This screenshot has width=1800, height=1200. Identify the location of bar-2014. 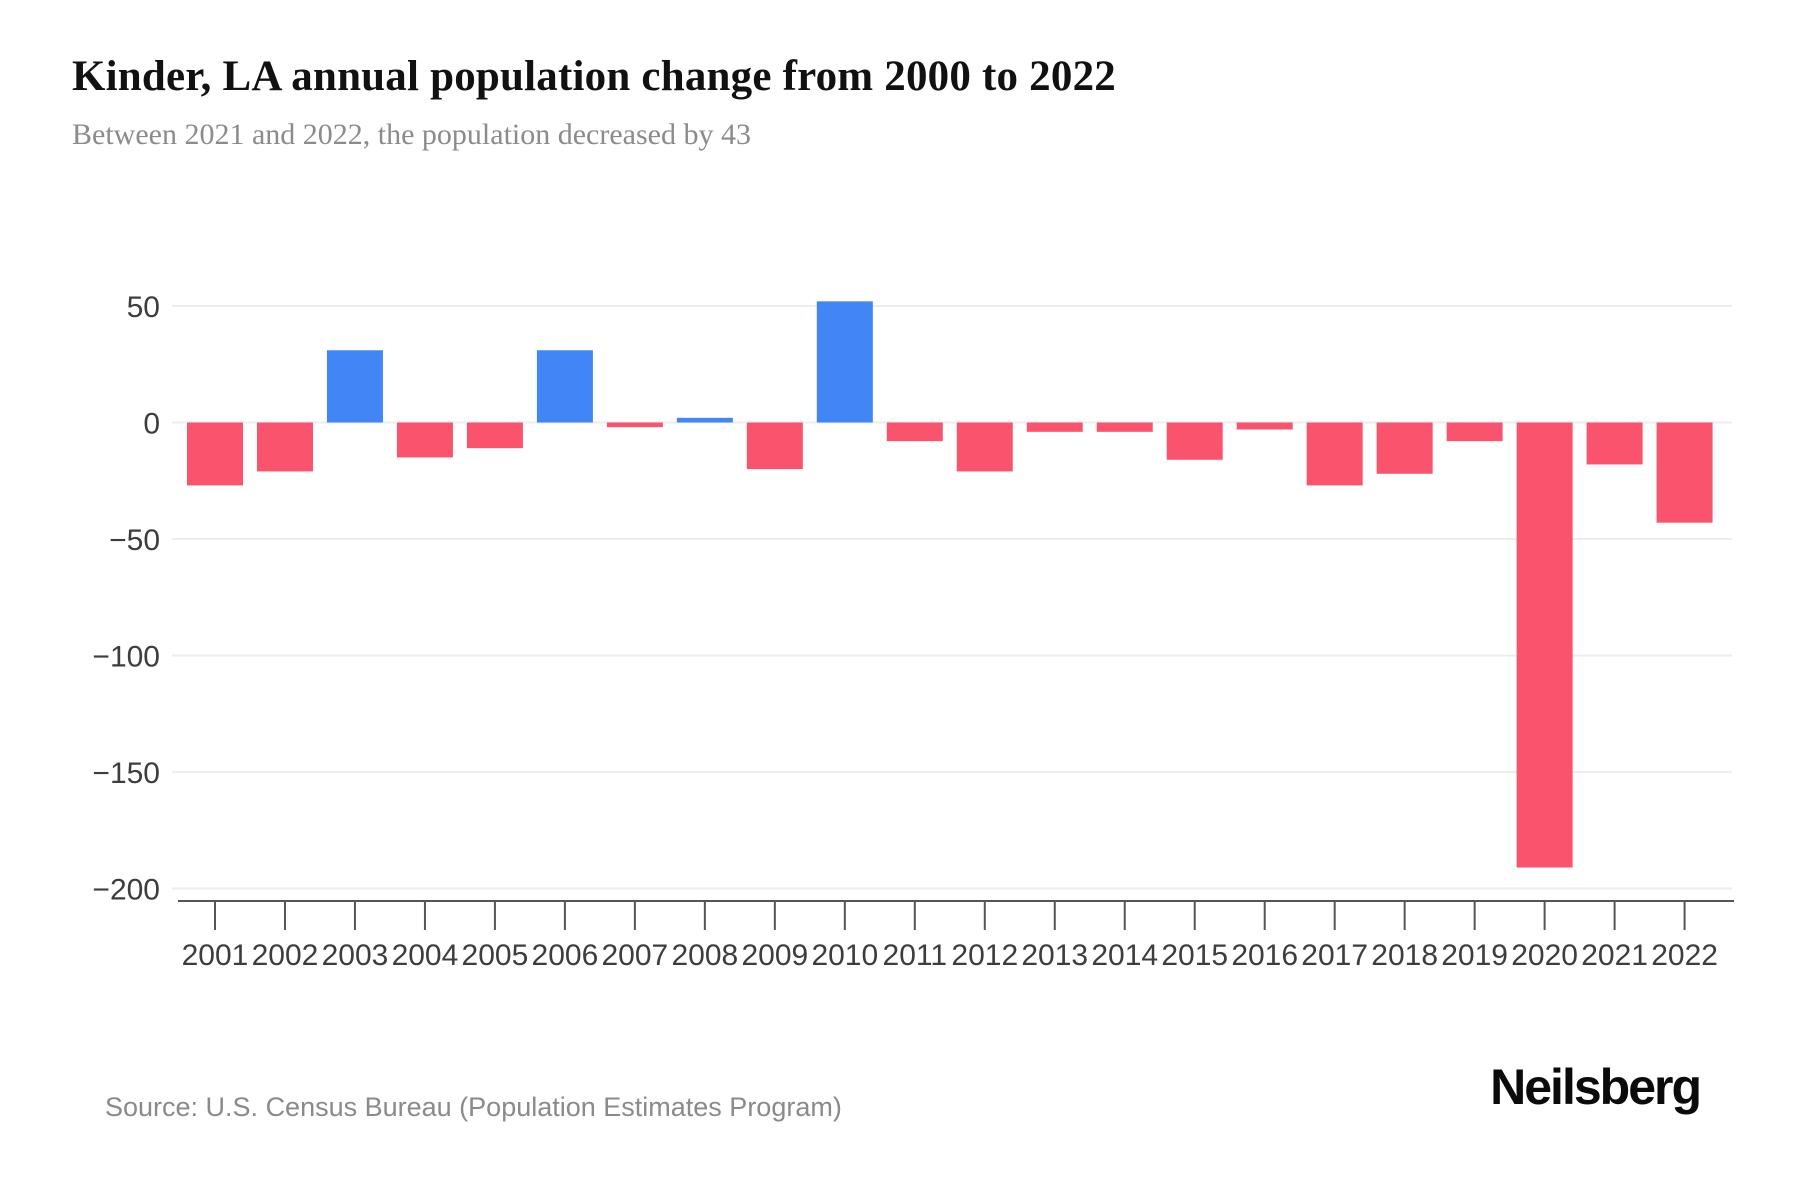
(1124, 427).